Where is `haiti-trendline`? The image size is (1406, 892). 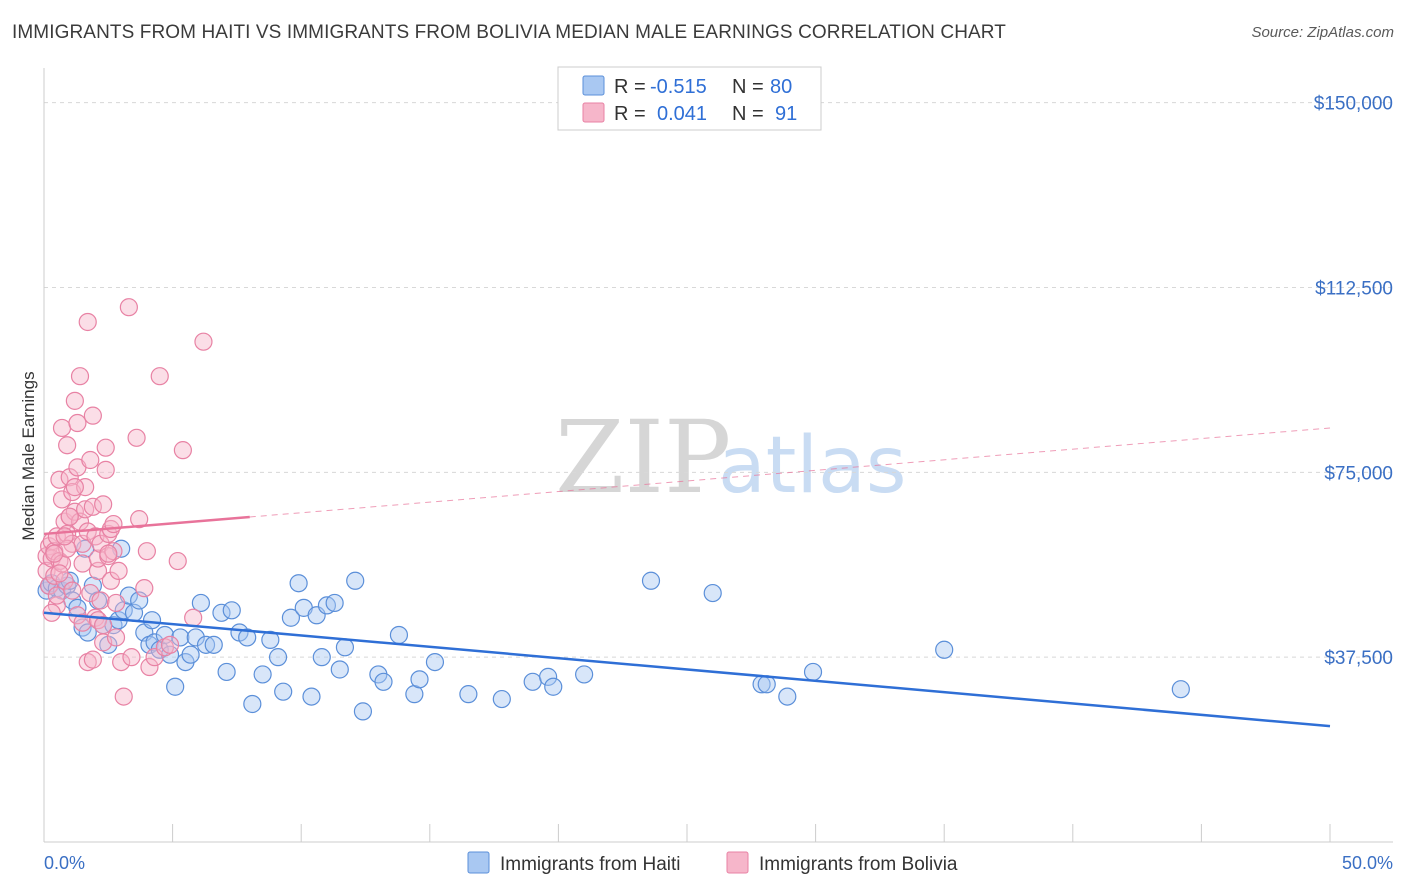
haiti-trendline is located at coordinates (687, 669).